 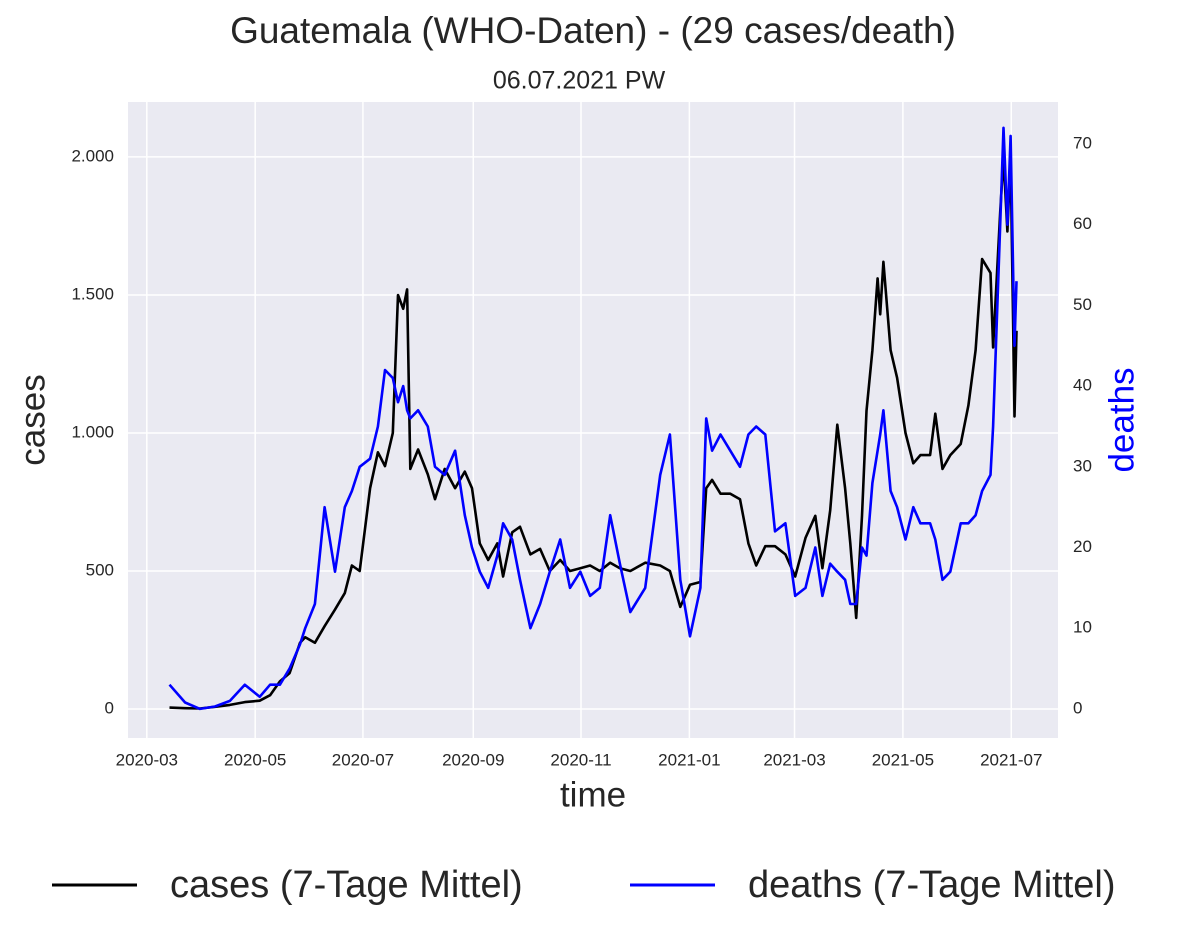 I want to click on y2-tick-label: 20, so click(x=1082, y=546).